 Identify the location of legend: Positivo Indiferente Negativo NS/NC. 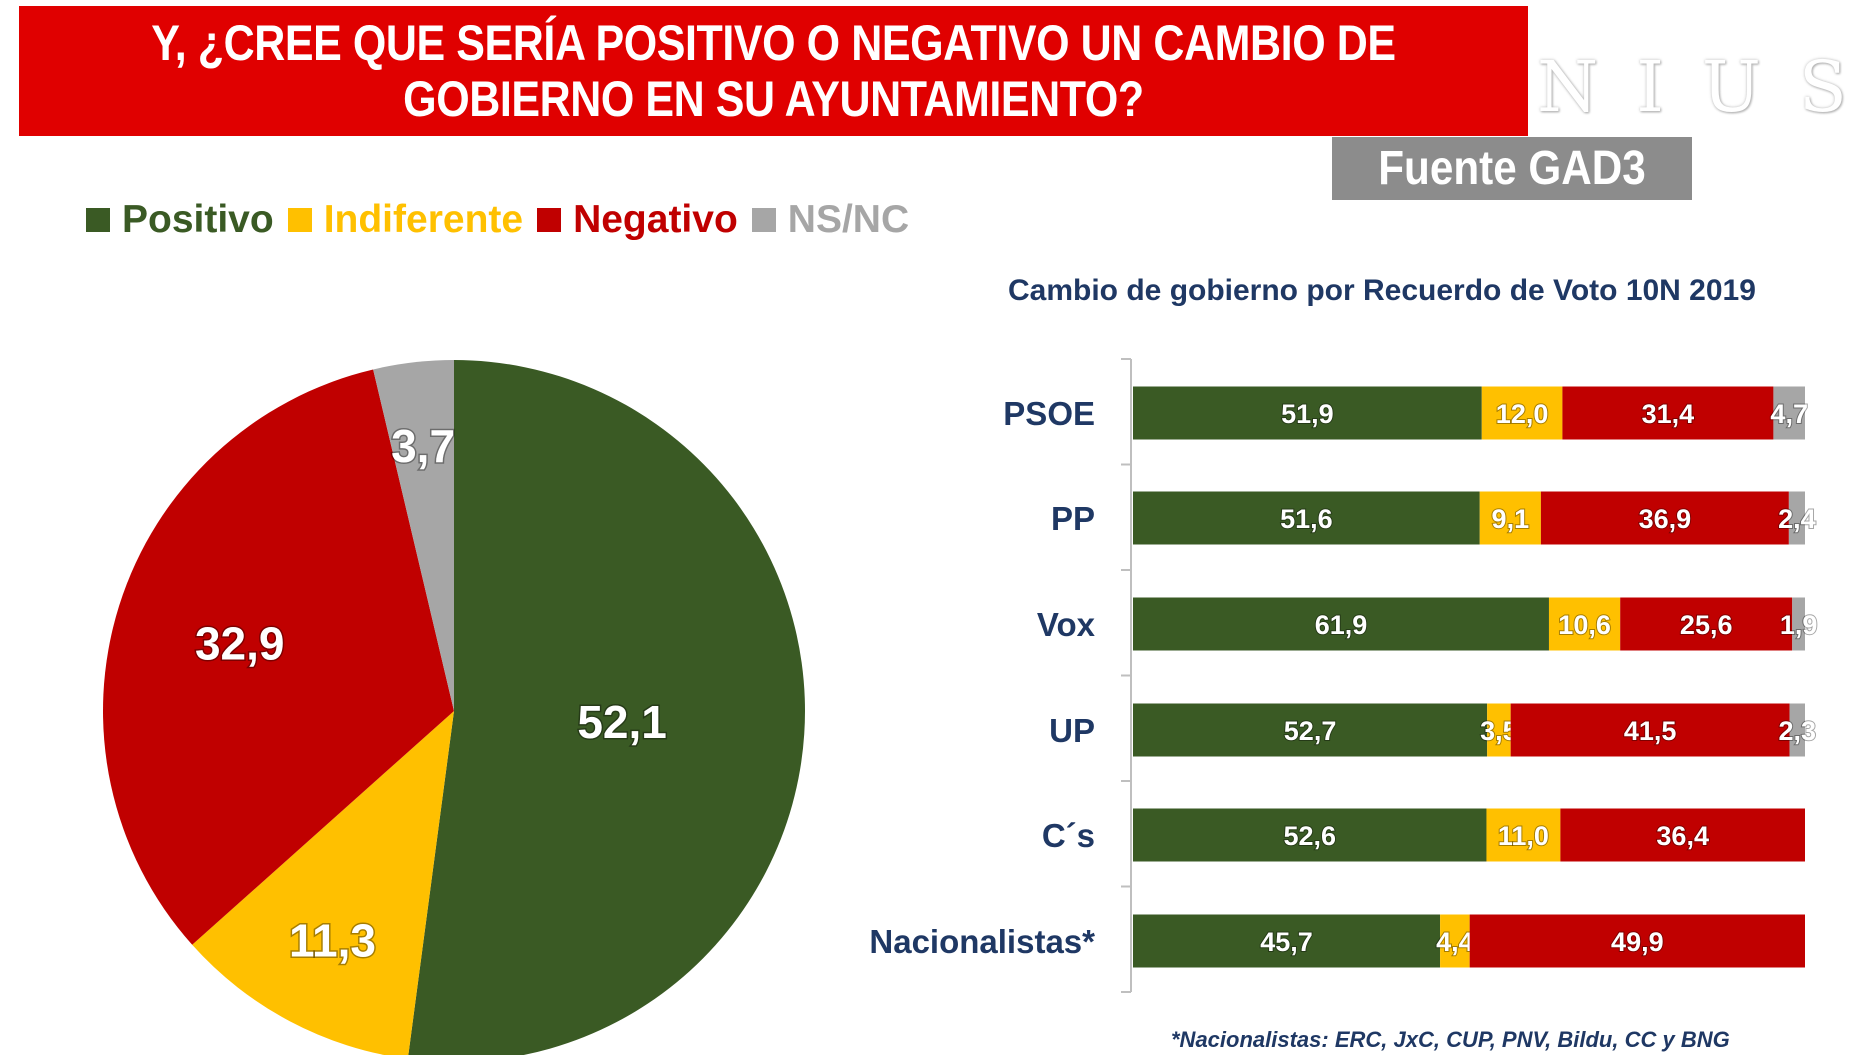
(504, 220).